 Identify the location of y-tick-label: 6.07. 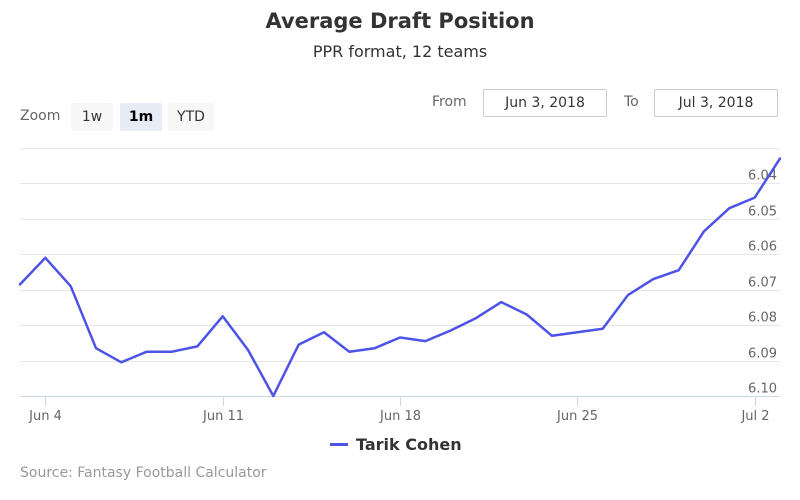
(762, 283).